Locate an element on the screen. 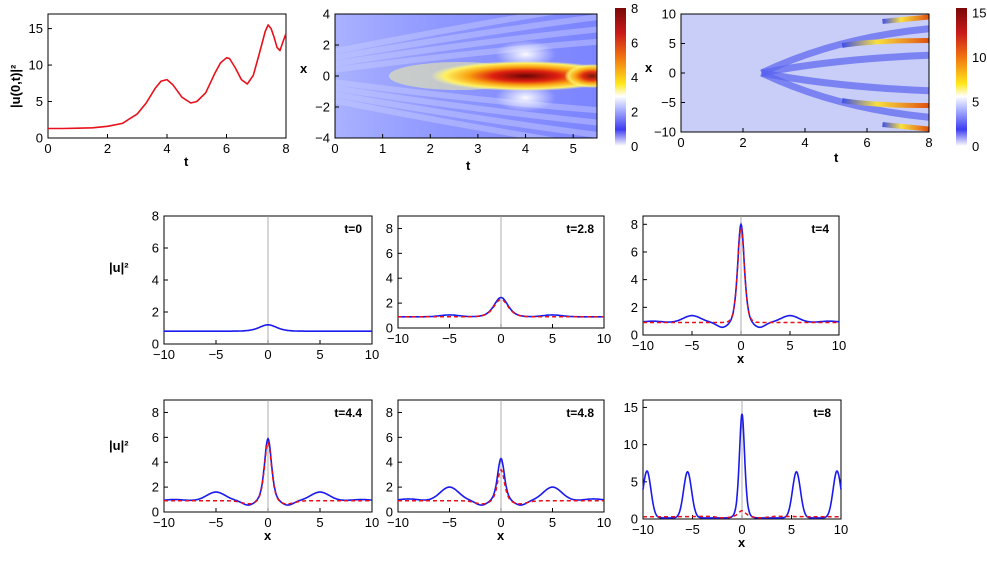  panel-e2: −10 −5 0 5 10 0 2 4 6 8 t=4.8 x is located at coordinates (498, 471).